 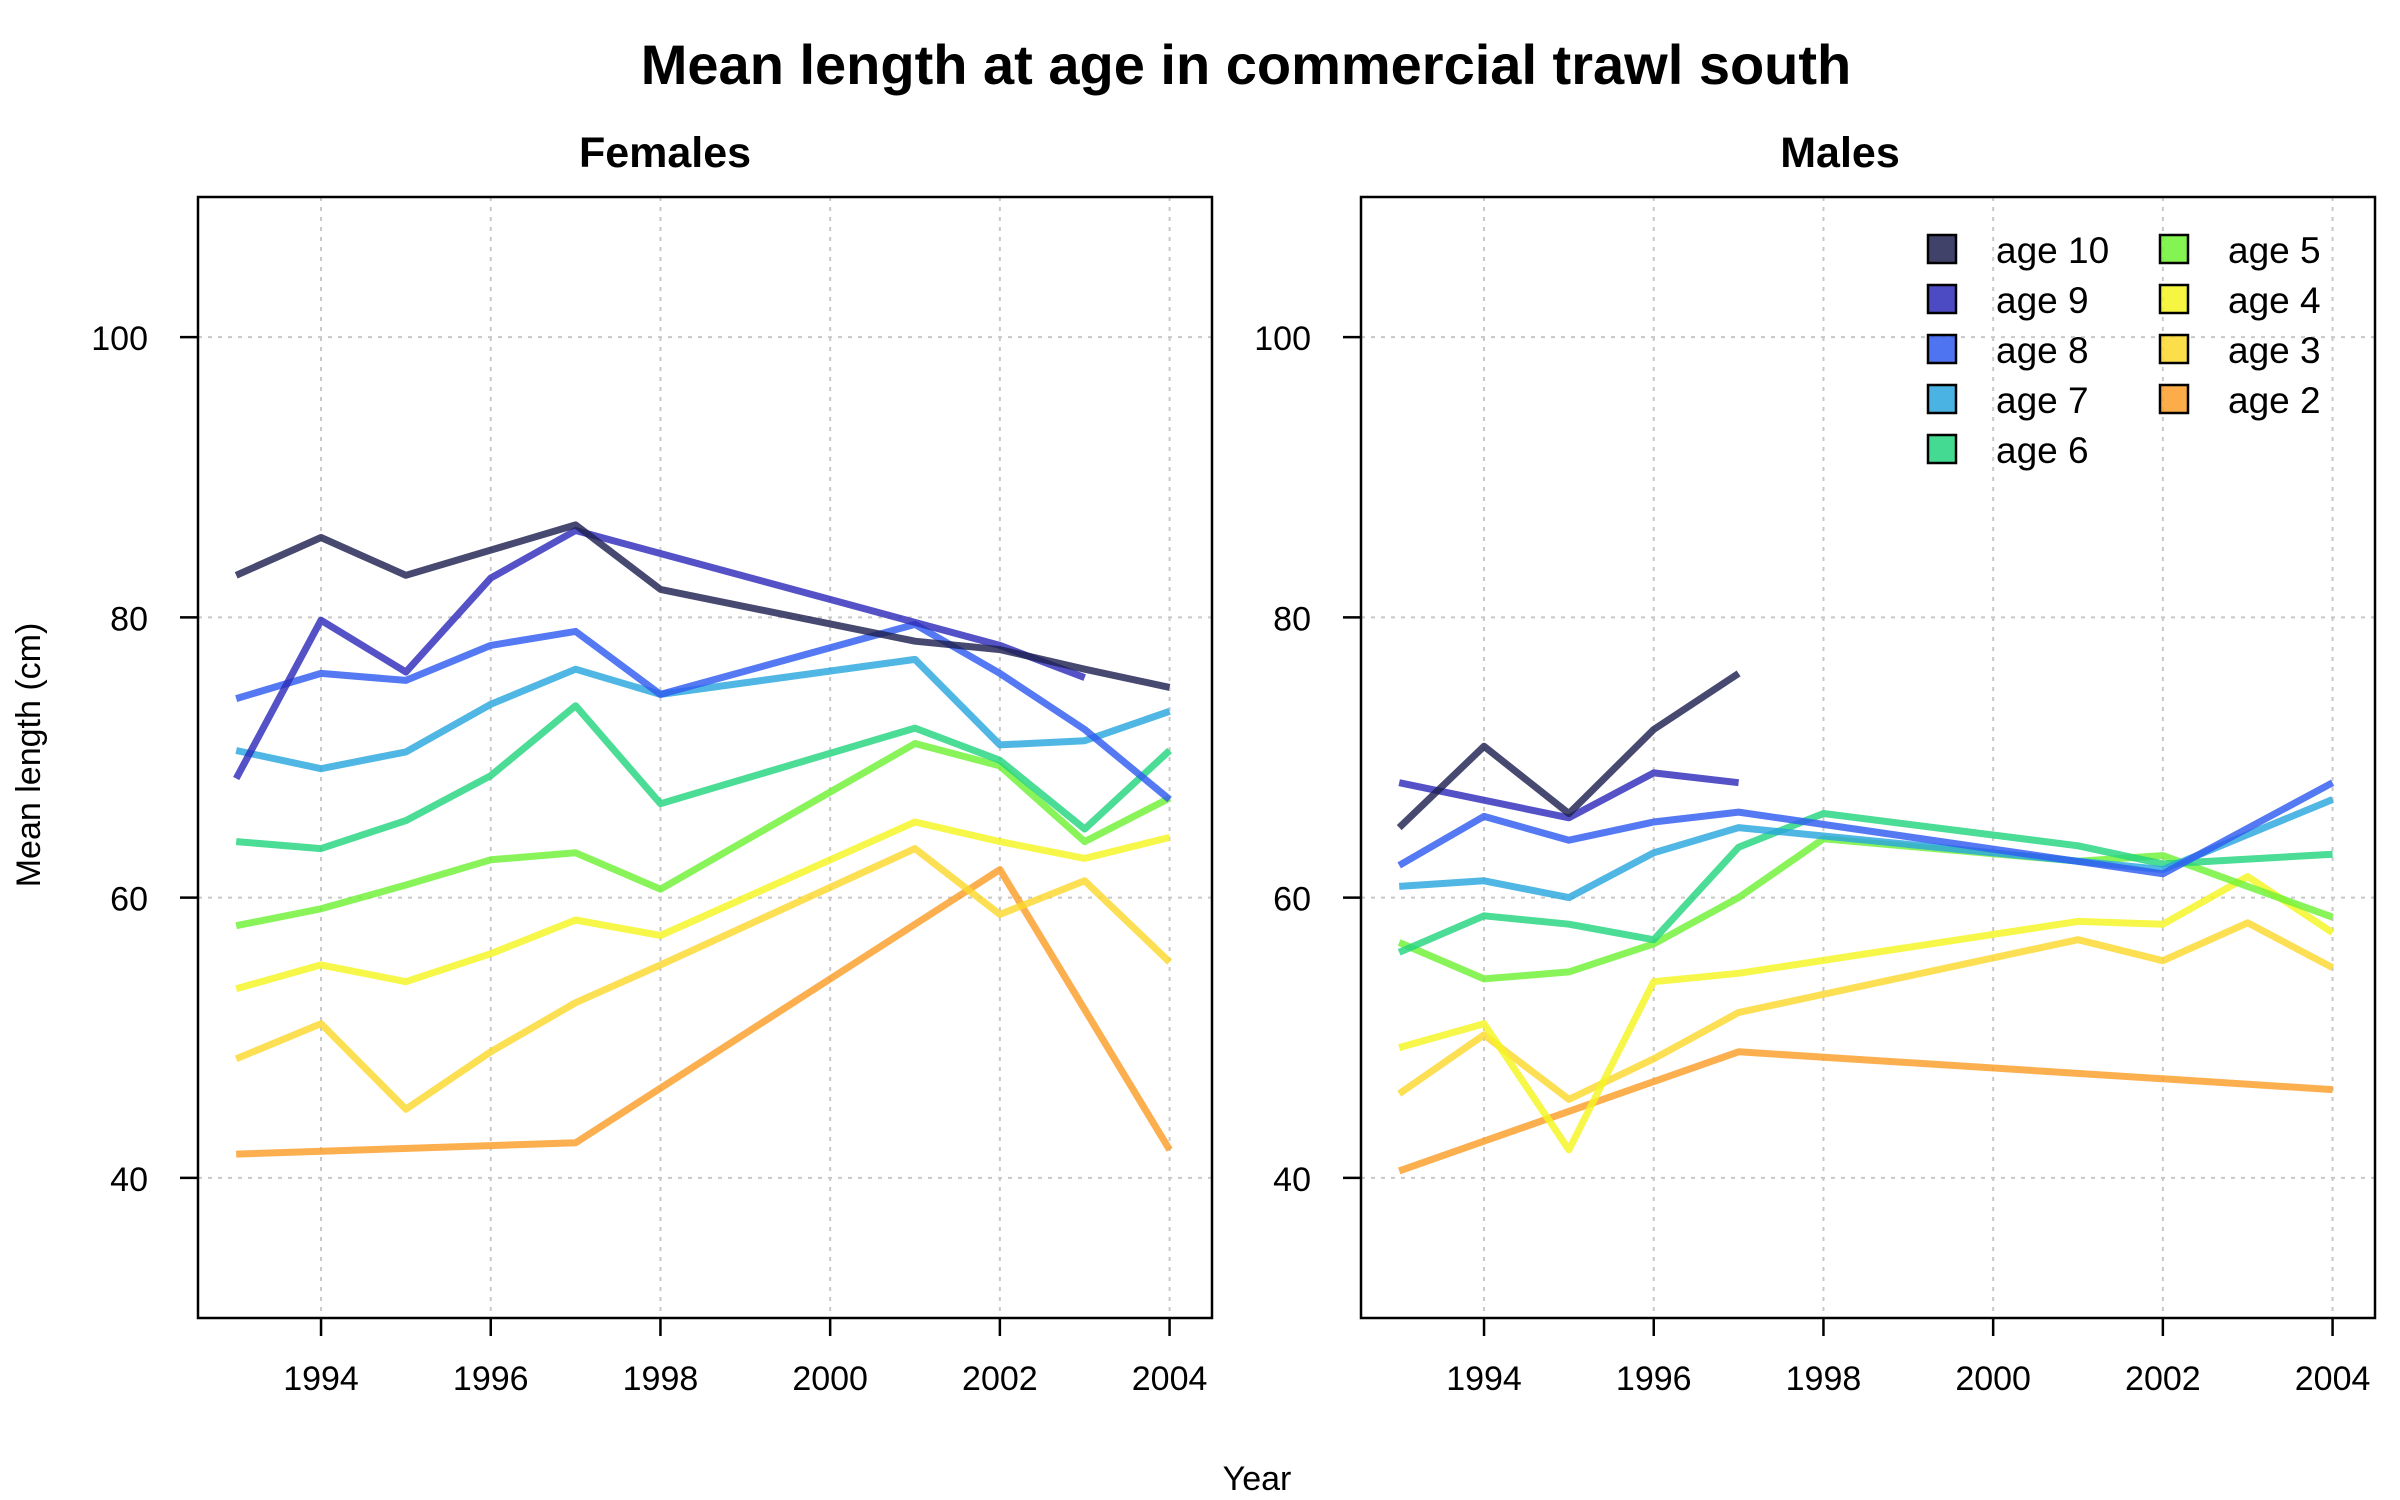 I want to click on x-axis-label: Year, so click(x=1257, y=1479).